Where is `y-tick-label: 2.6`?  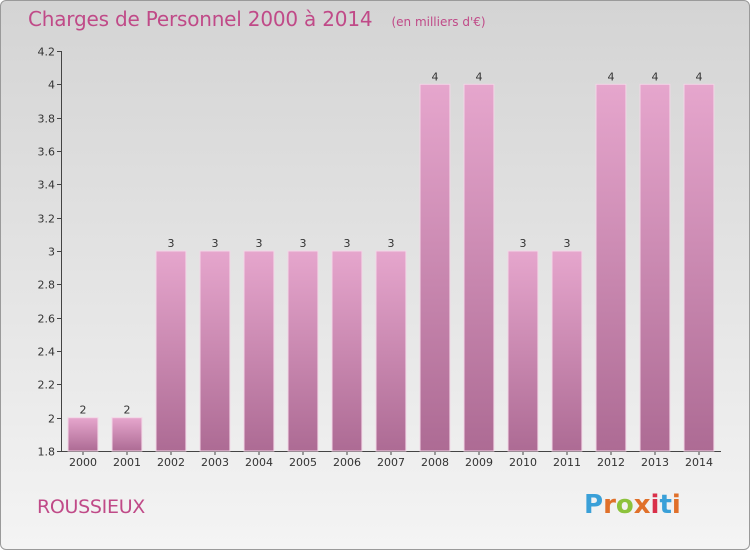 y-tick-label: 2.6 is located at coordinates (47, 319).